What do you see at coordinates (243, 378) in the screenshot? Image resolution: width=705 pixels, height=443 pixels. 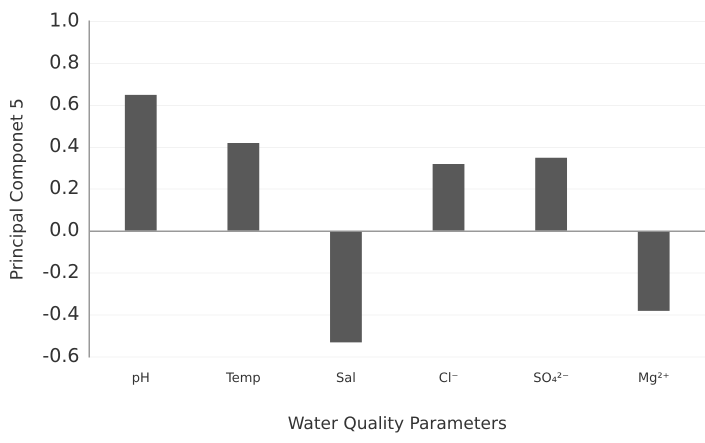 I see `x-tick-label: Temp` at bounding box center [243, 378].